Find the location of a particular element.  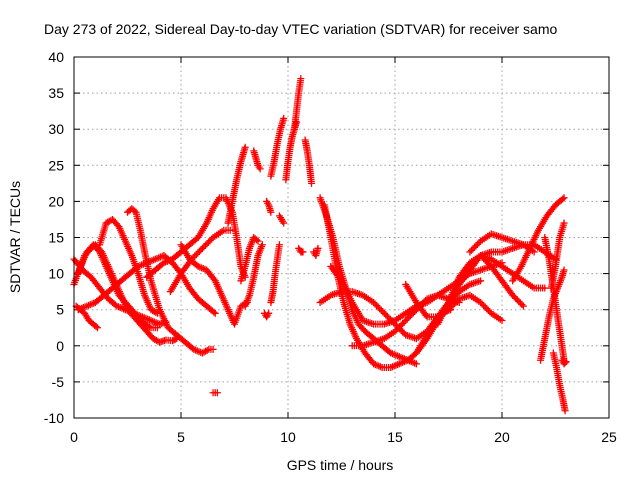

y-tick-label: 40 is located at coordinates (56, 57).